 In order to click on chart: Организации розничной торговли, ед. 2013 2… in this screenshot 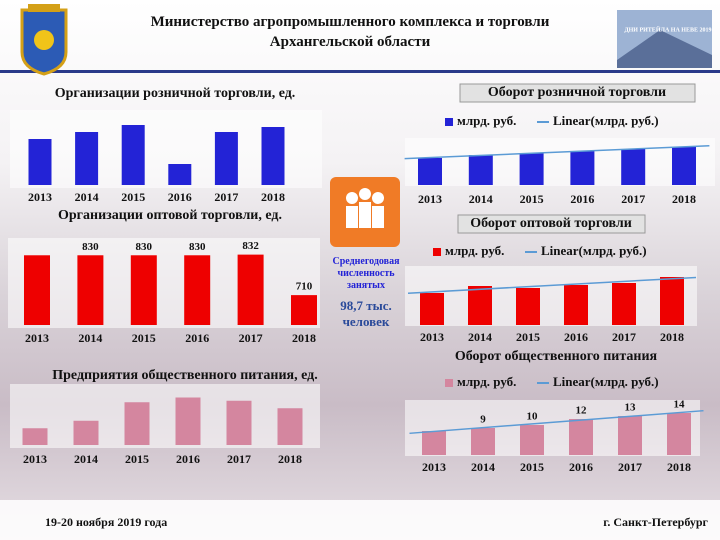, I will do `click(166, 145)`.